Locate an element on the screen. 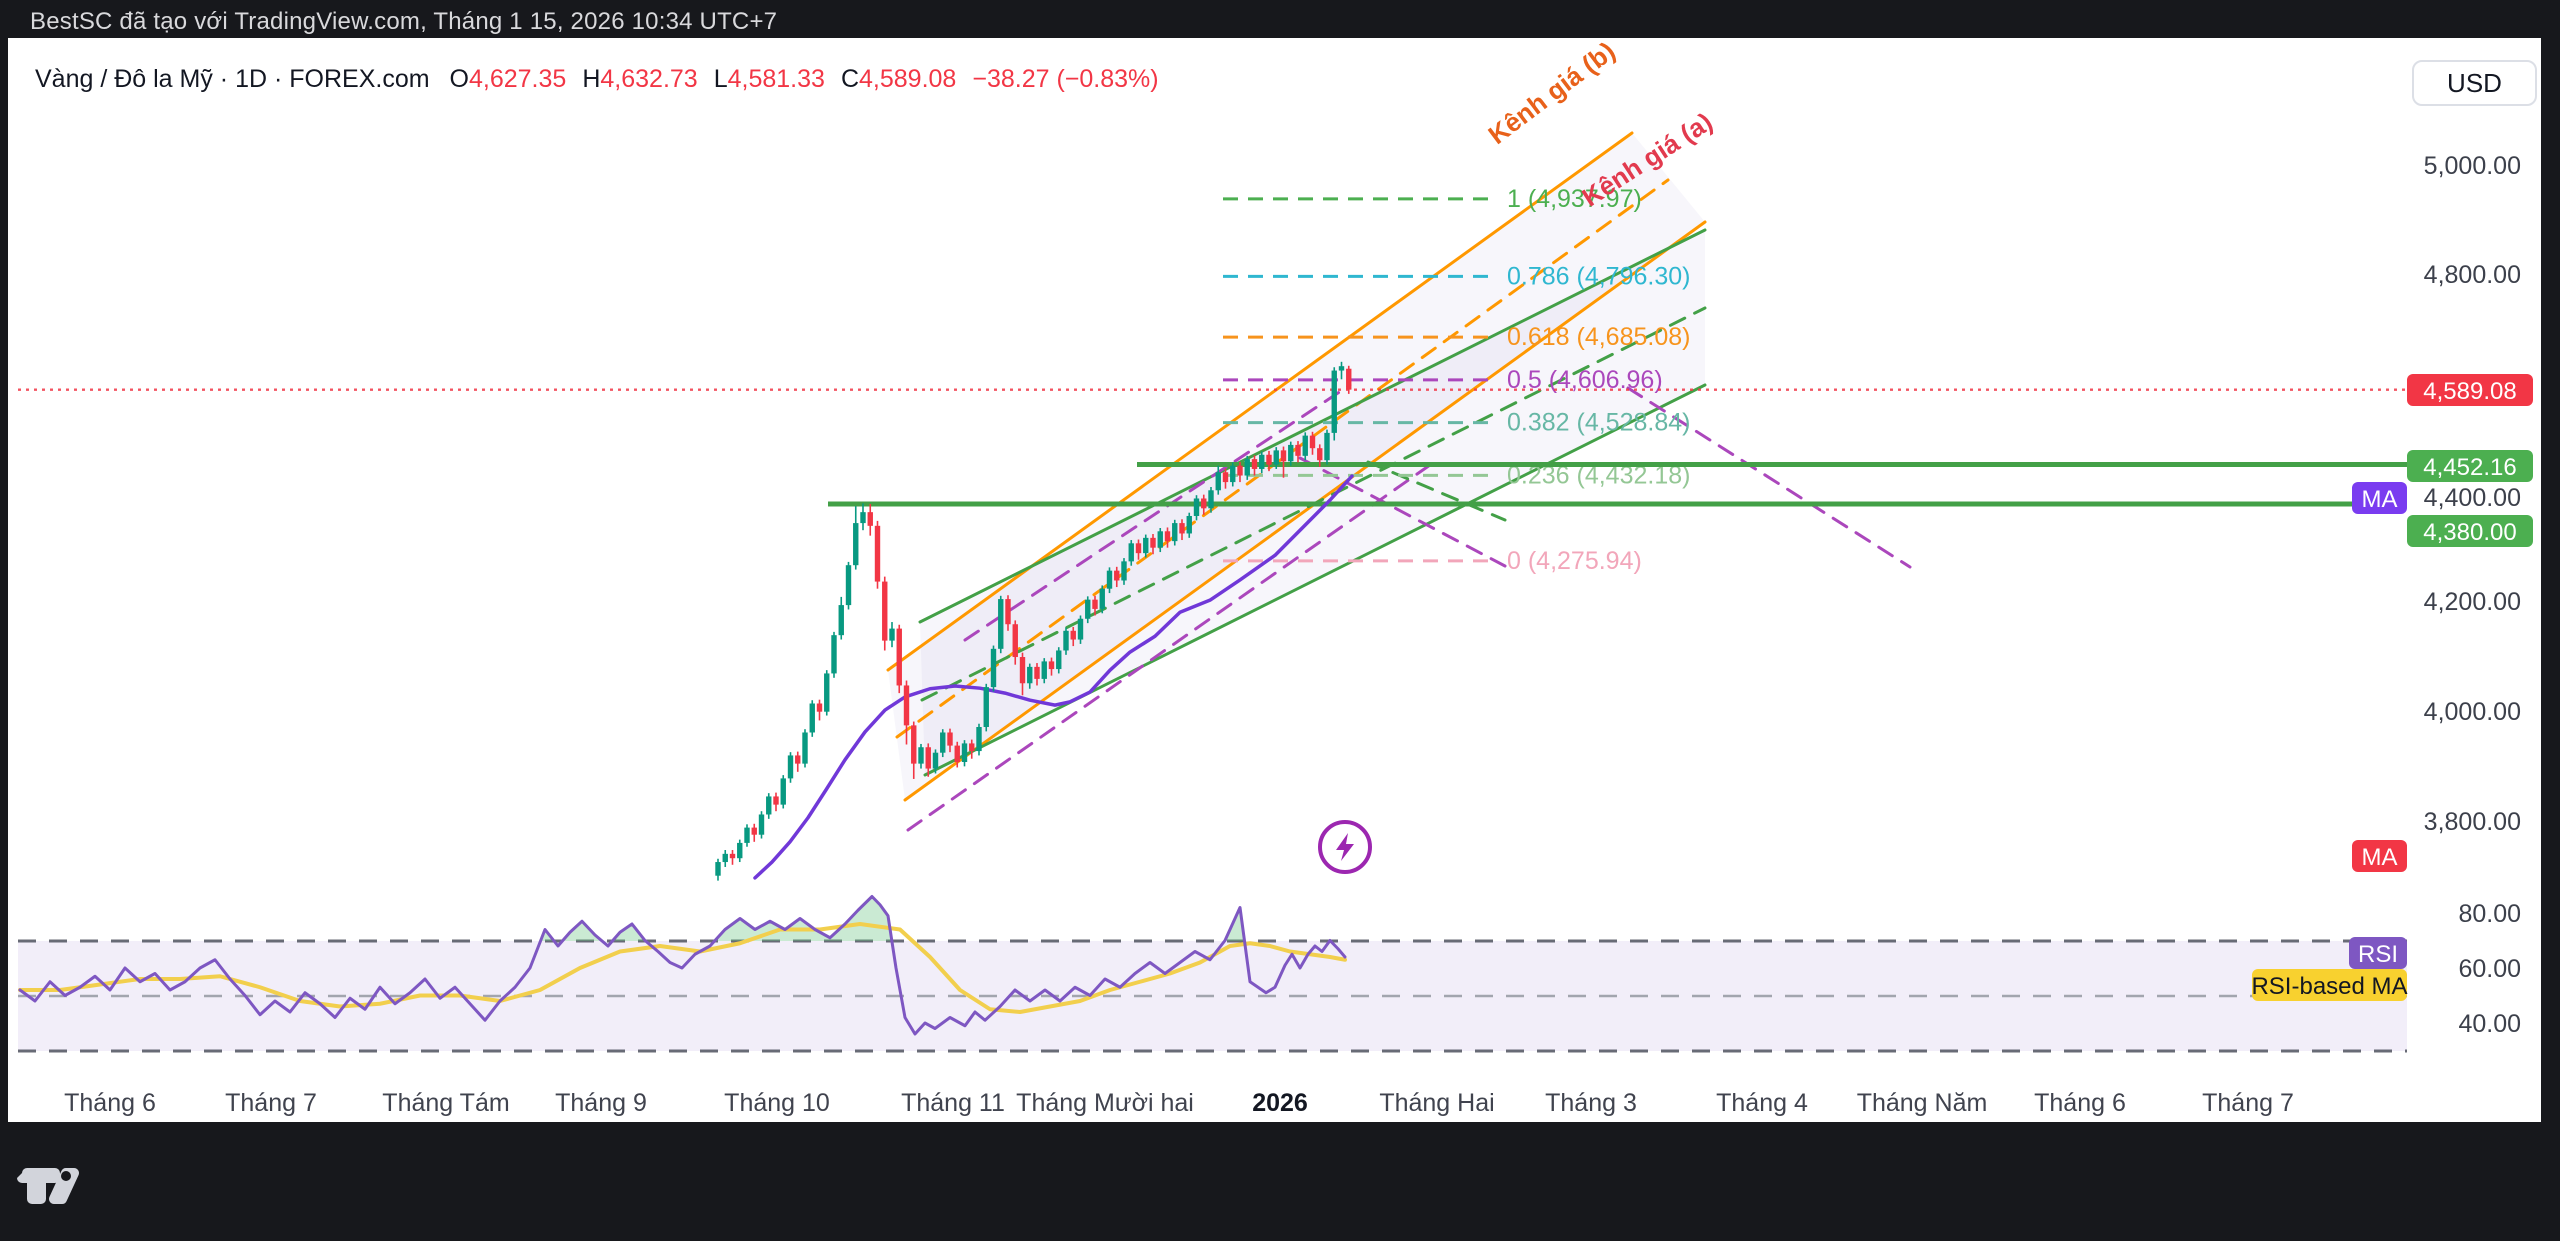 This screenshot has height=1241, width=2560. time-axis-label: Tháng Năm is located at coordinates (1922, 1103).